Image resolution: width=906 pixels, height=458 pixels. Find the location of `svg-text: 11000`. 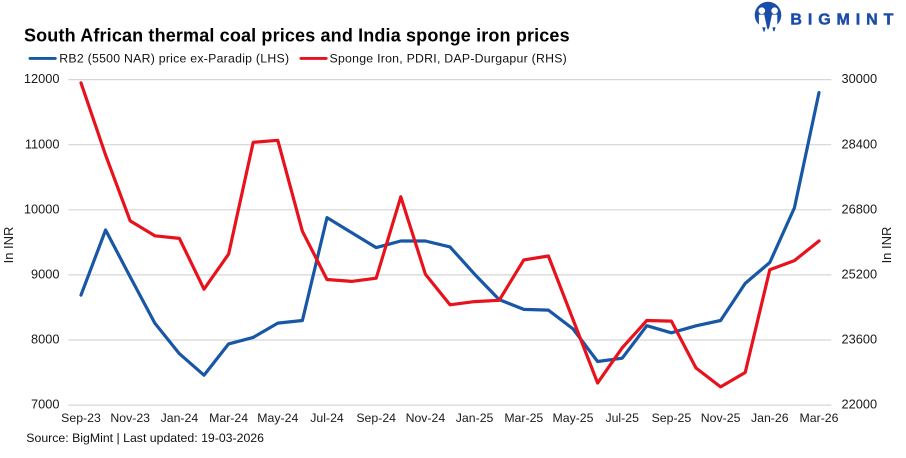

svg-text: 11000 is located at coordinates (42, 143).